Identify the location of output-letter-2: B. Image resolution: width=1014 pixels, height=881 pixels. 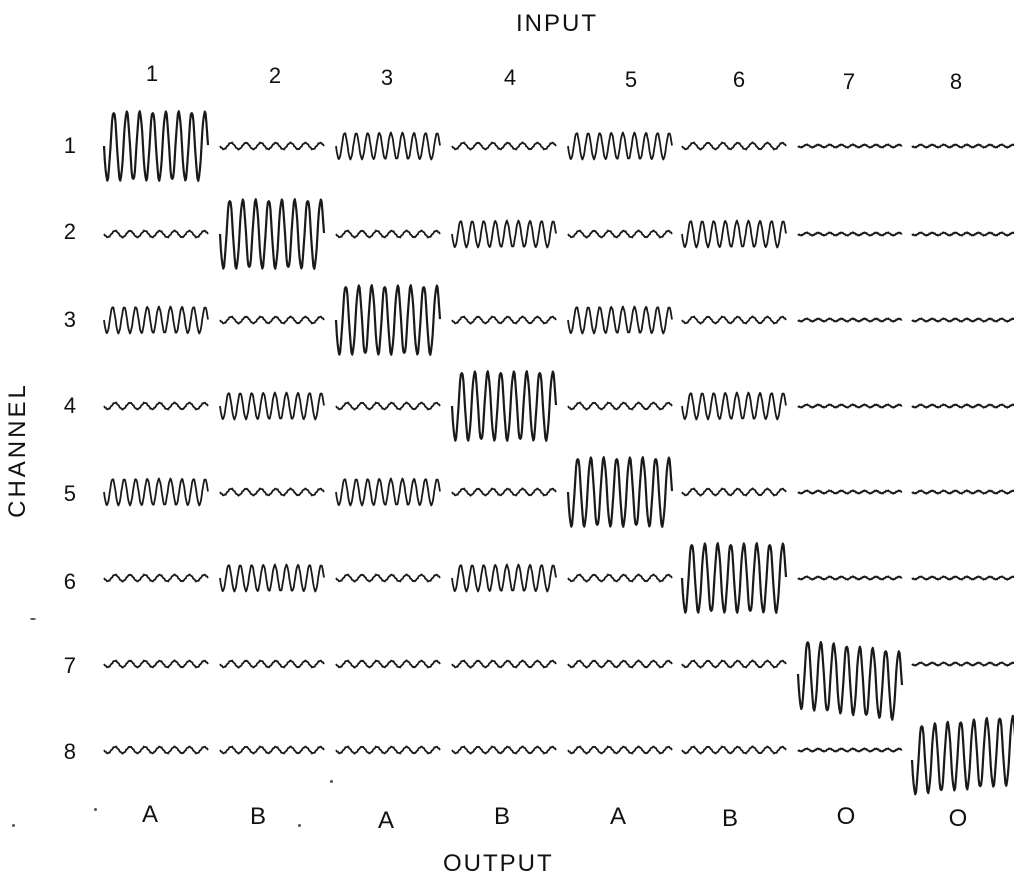
(257, 816).